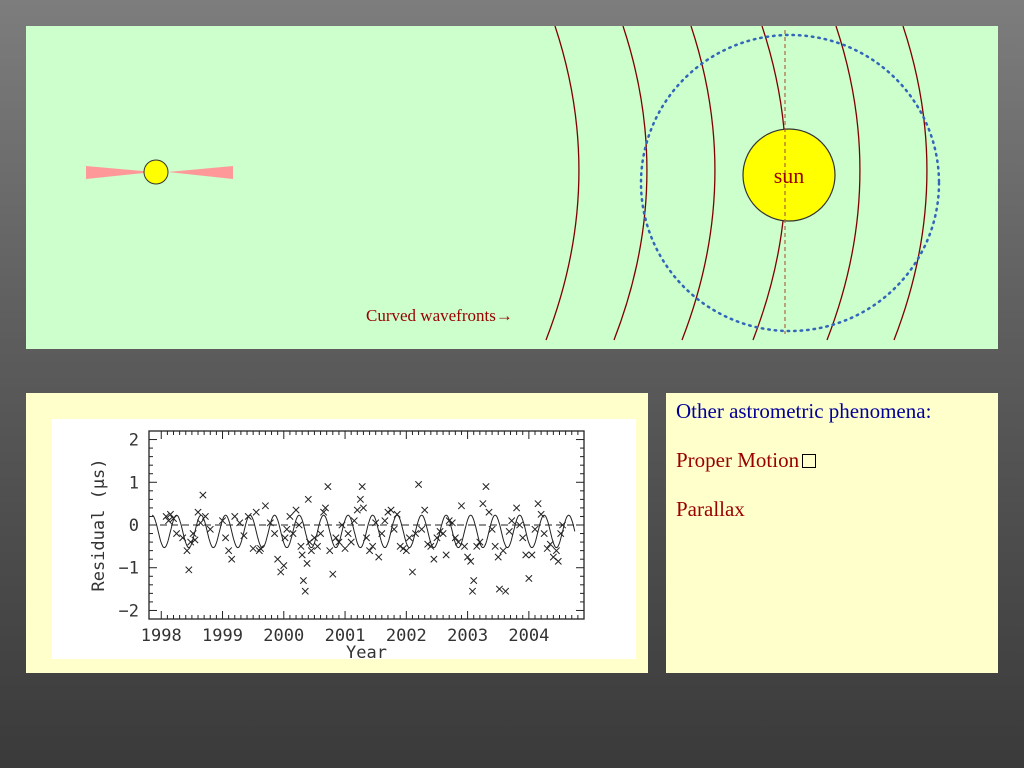  Describe the element at coordinates (345, 636) in the screenshot. I see `x-tick-label: 2001` at that location.